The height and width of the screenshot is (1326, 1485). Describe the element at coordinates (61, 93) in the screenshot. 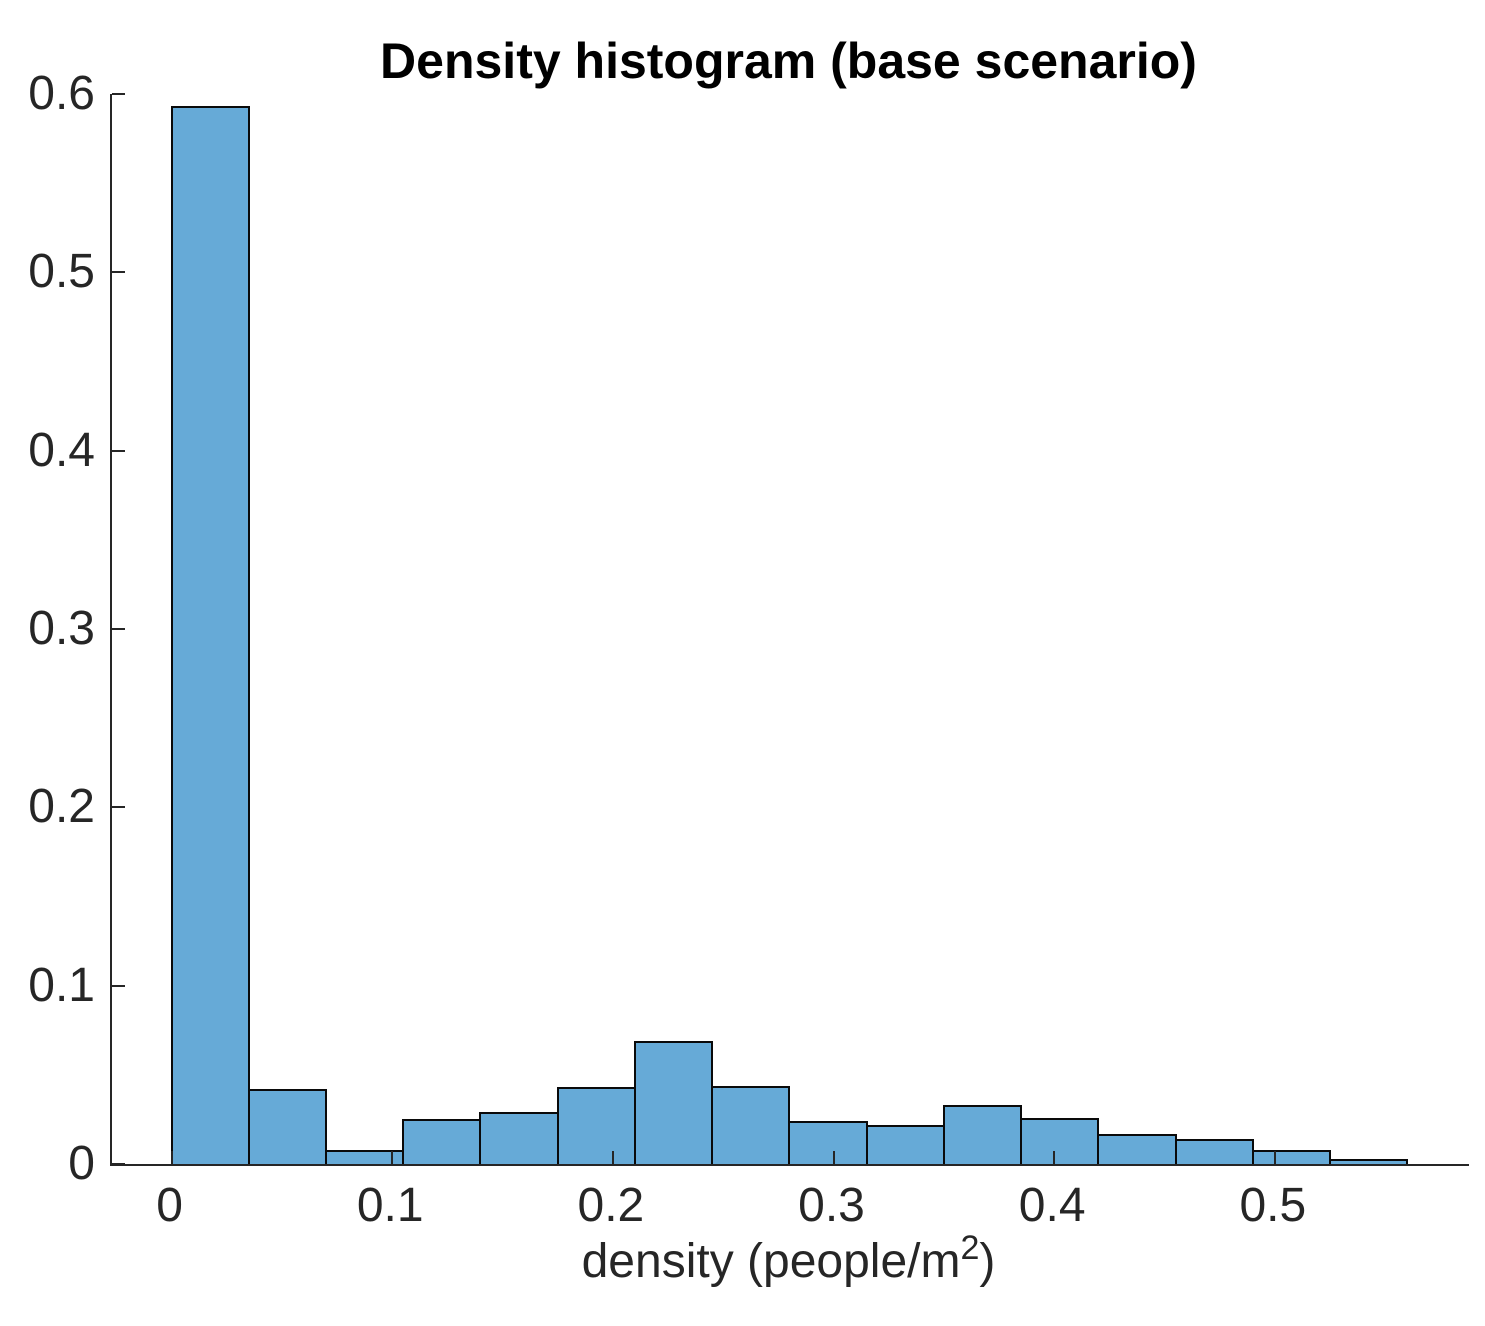

I see `y-tick-label: 0.6` at that location.